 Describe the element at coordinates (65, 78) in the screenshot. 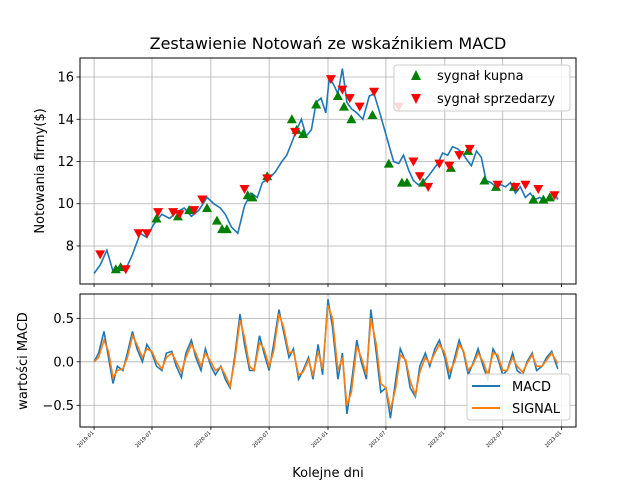

I see `price-y-tick-label: 16` at that location.